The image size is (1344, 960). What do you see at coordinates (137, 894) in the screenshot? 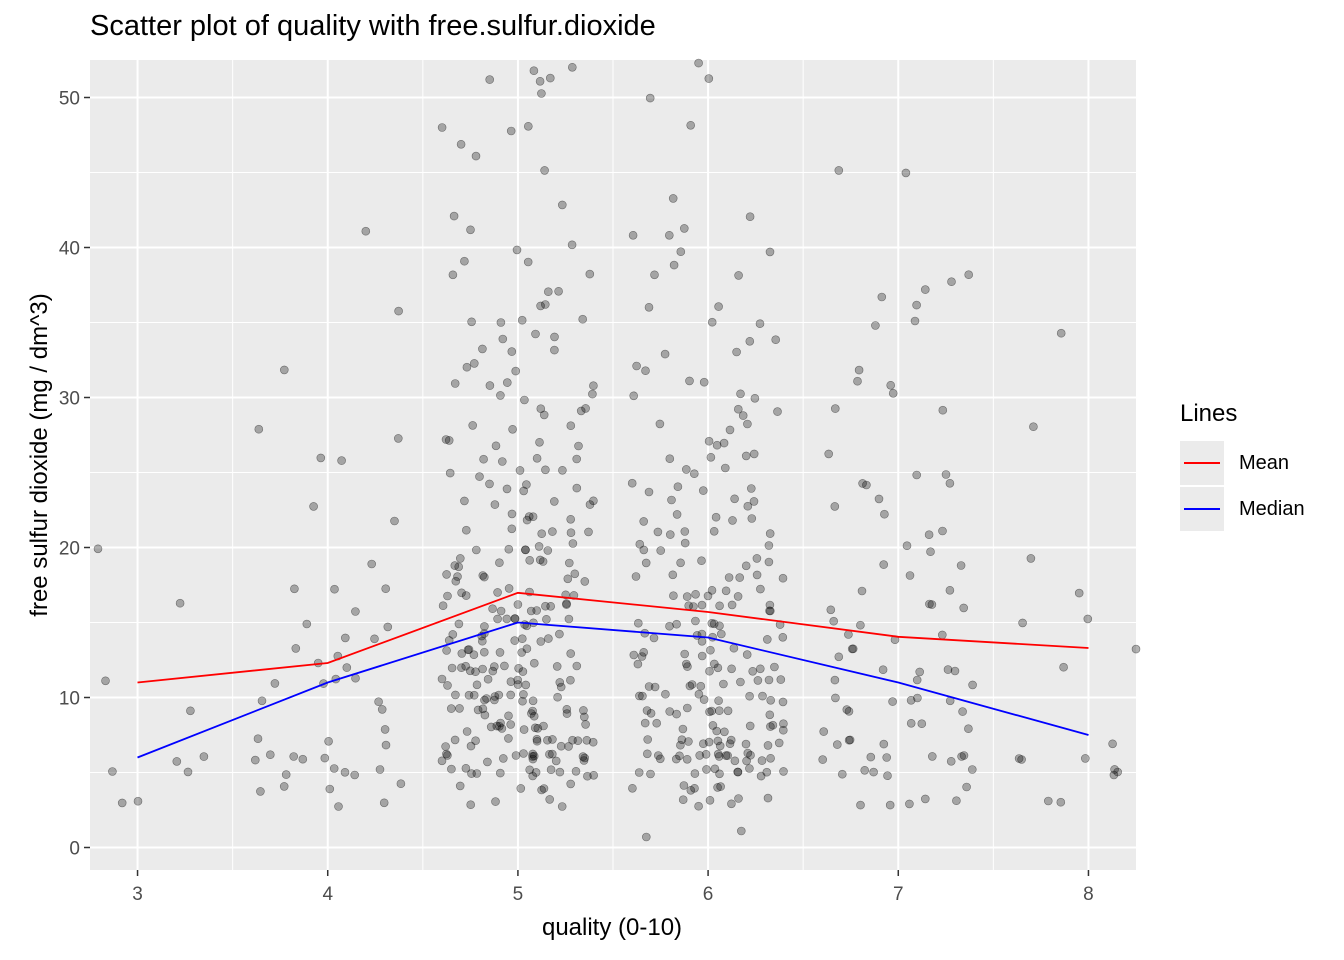
I see `x-tick-label: 3` at bounding box center [137, 894].